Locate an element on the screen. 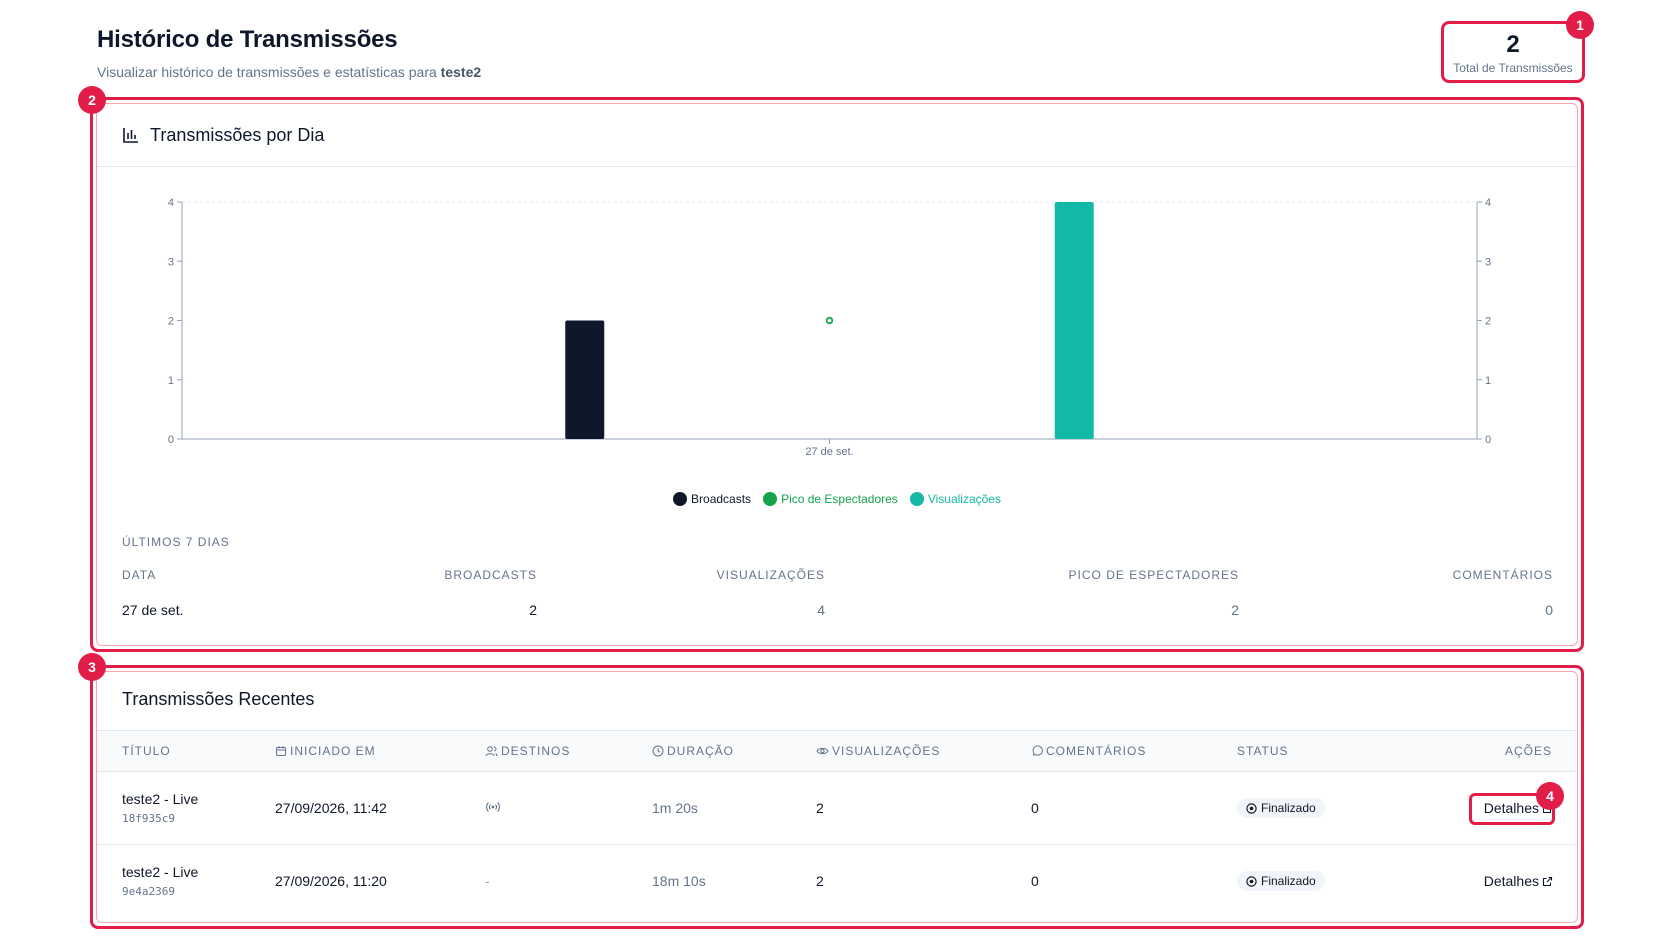 The height and width of the screenshot is (940, 1664). weekly-date: 27 de set. is located at coordinates (153, 610).